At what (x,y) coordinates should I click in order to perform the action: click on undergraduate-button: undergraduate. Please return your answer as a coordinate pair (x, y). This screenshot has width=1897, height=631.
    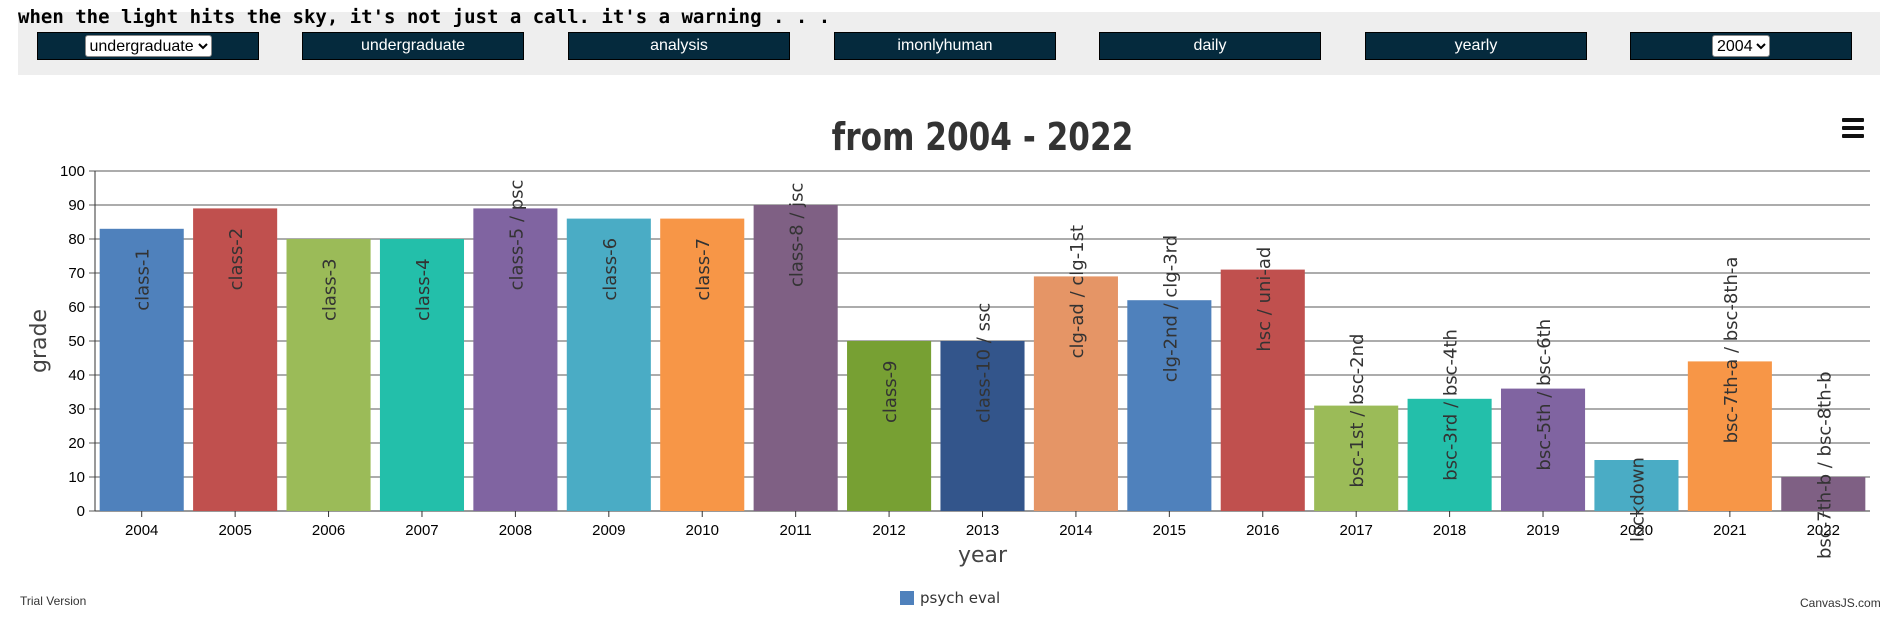
    Looking at the image, I should click on (413, 46).